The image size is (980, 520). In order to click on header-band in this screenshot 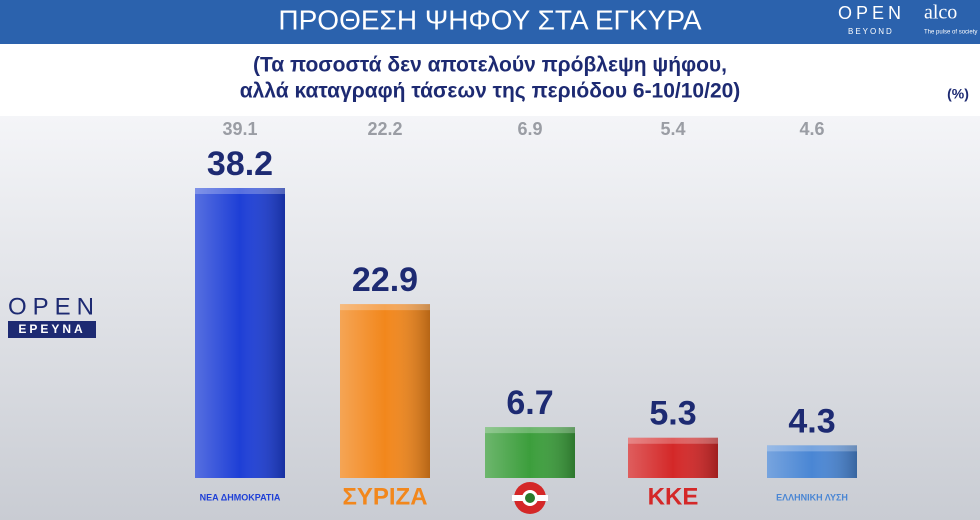, I will do `click(490, 22)`.